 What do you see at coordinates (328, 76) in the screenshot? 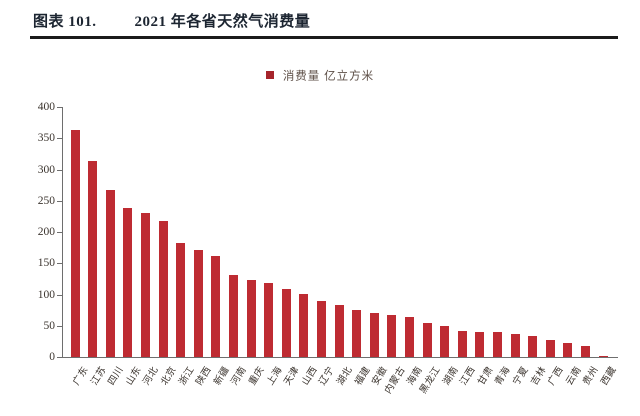
I see `legend-label: 消费量 亿立方米` at bounding box center [328, 76].